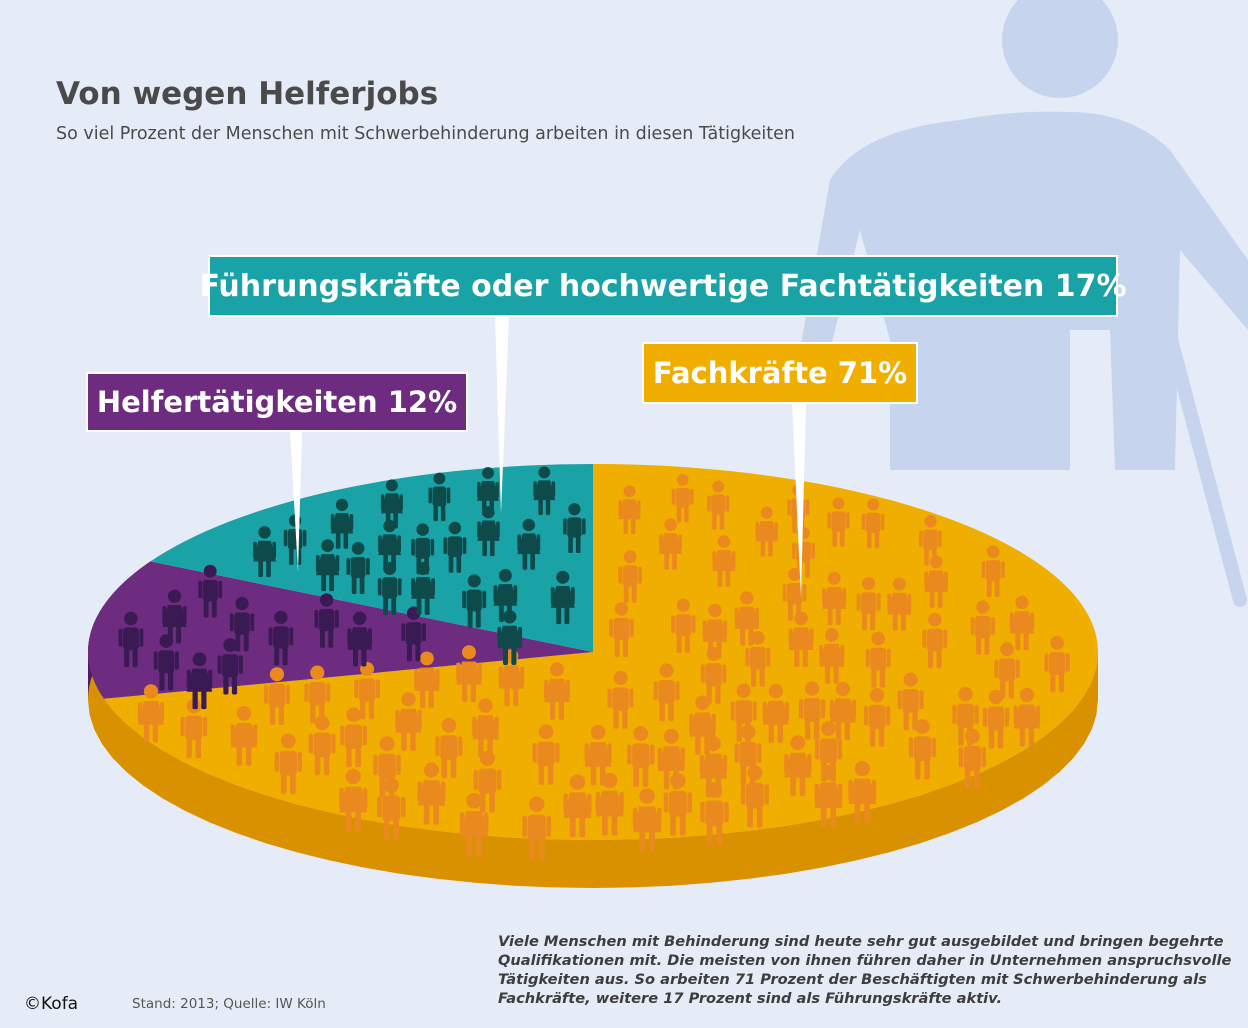 Image resolution: width=1248 pixels, height=1028 pixels. I want to click on pointer-helfer, so click(296, 501).